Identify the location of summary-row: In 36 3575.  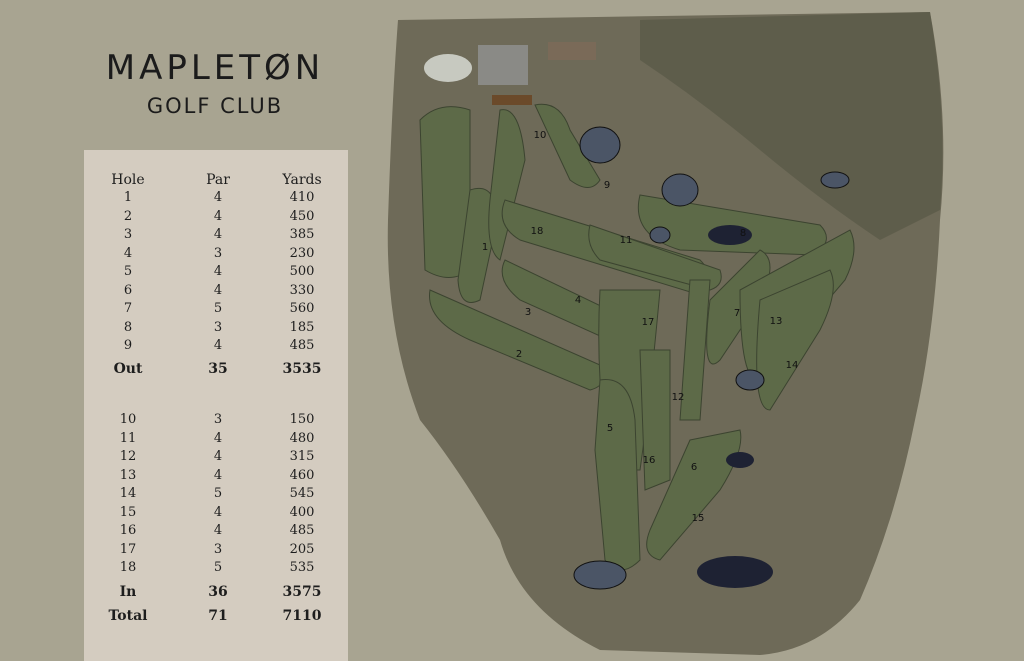
(216, 593).